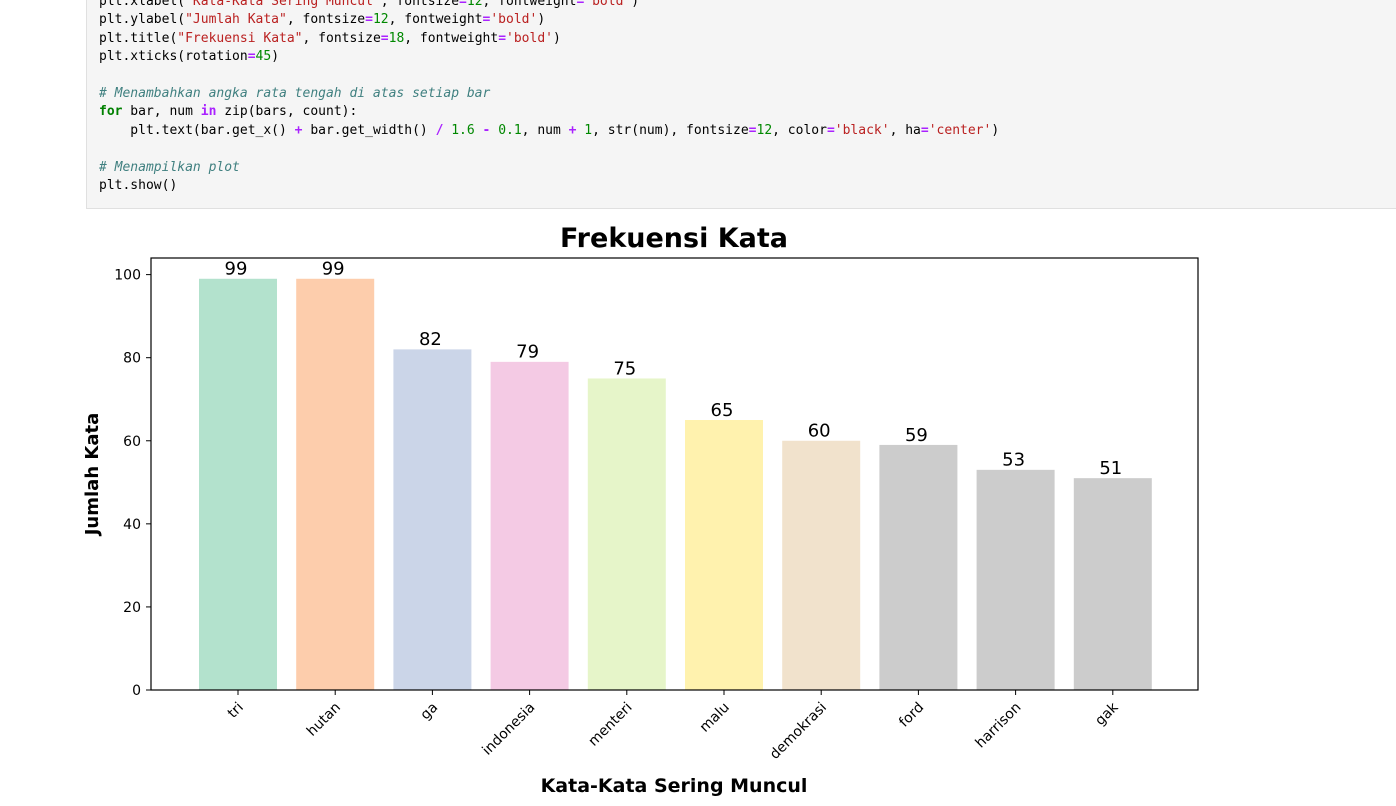  I want to click on code-token: , num, so click(545, 130).